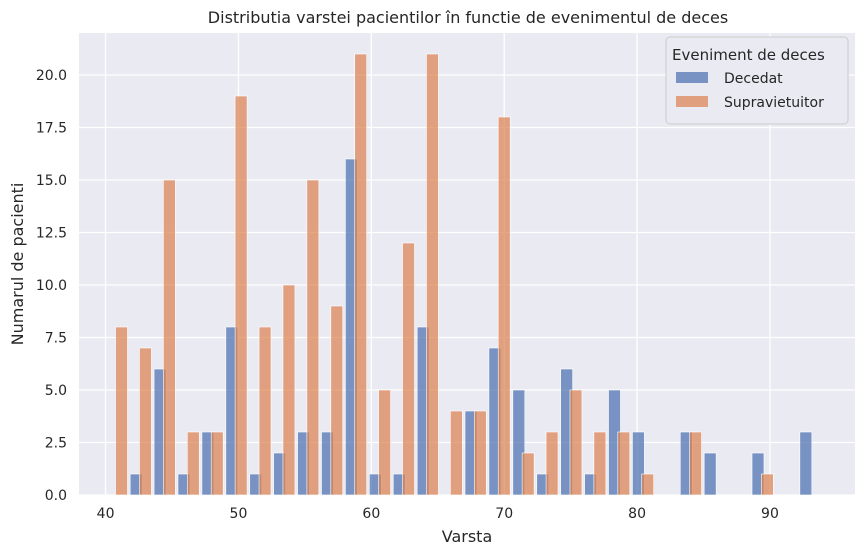  I want to click on y-tick-label: 7.5, so click(56, 339).